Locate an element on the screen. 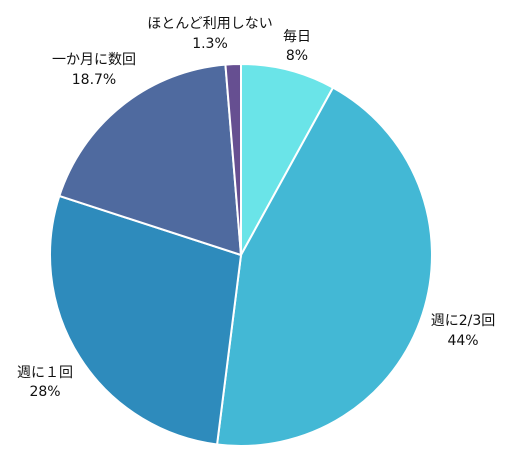  slice-label-few-per-month: 一か月に数回 is located at coordinates (94, 60).